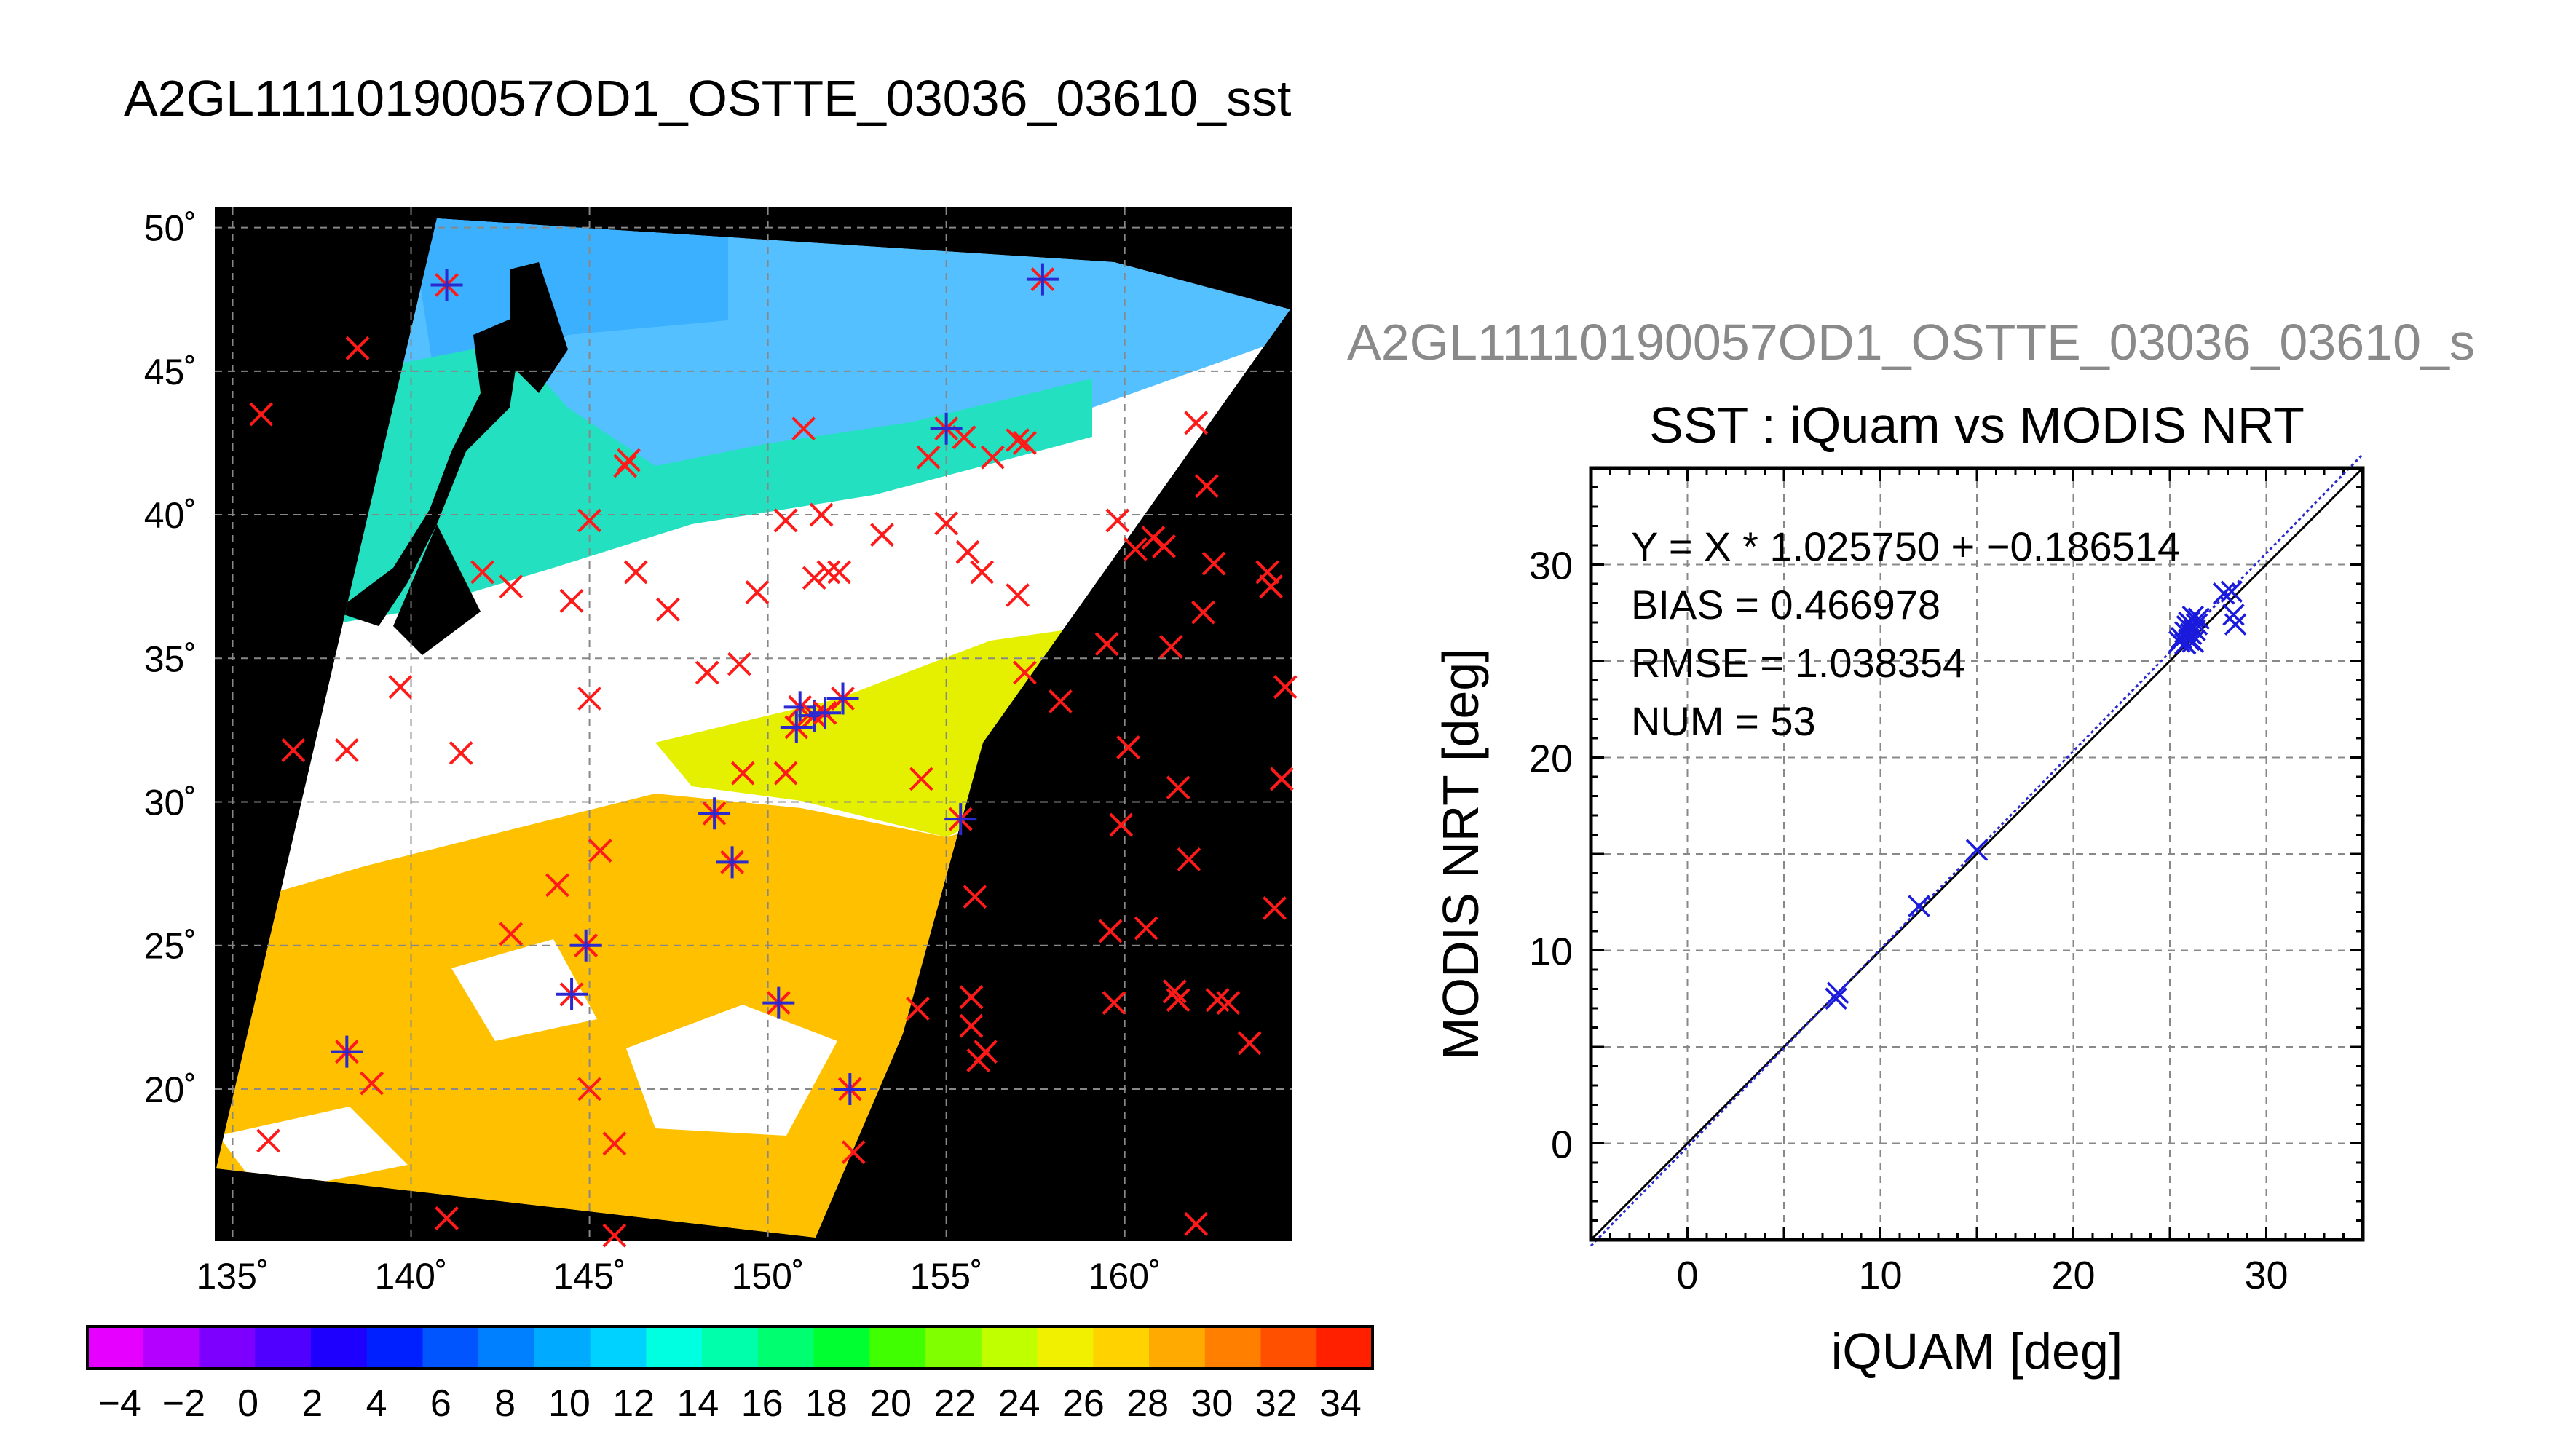 Image resolution: width=2555 pixels, height=1456 pixels. Describe the element at coordinates (768, 1276) in the screenshot. I see `map-lon-tick-label: 150˚` at that location.